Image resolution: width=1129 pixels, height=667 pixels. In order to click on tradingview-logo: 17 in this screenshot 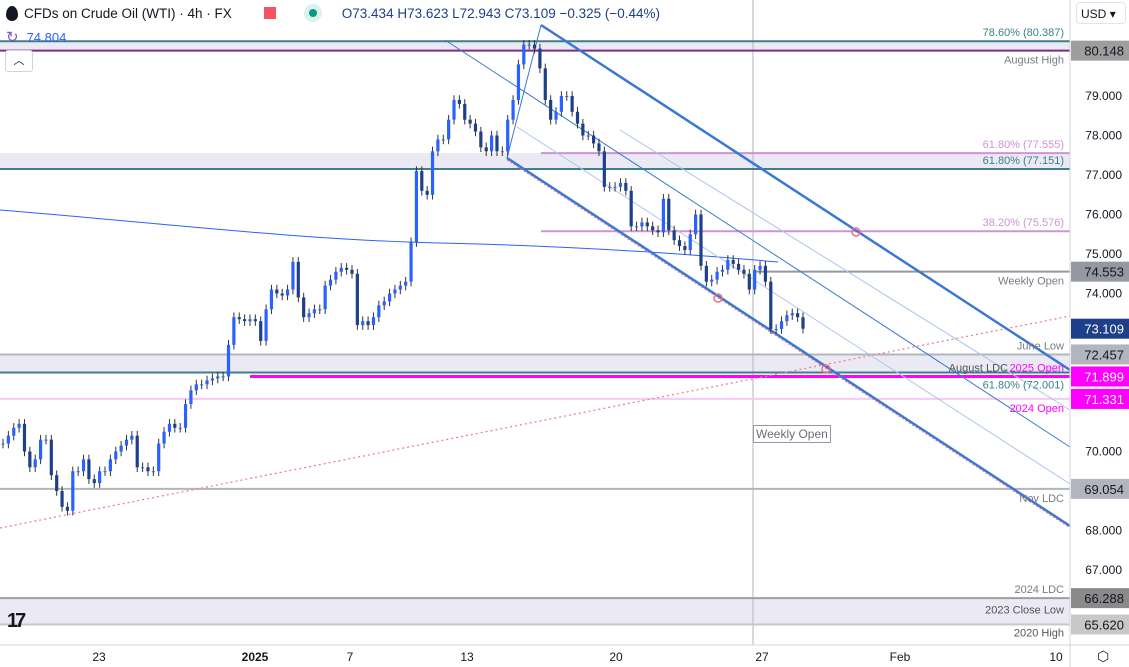, I will do `click(16, 621)`.